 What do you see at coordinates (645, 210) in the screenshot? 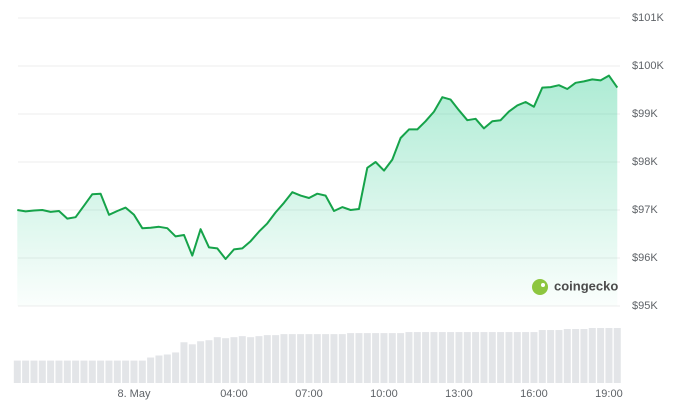
I see `y-tick-label: $97K` at bounding box center [645, 210].